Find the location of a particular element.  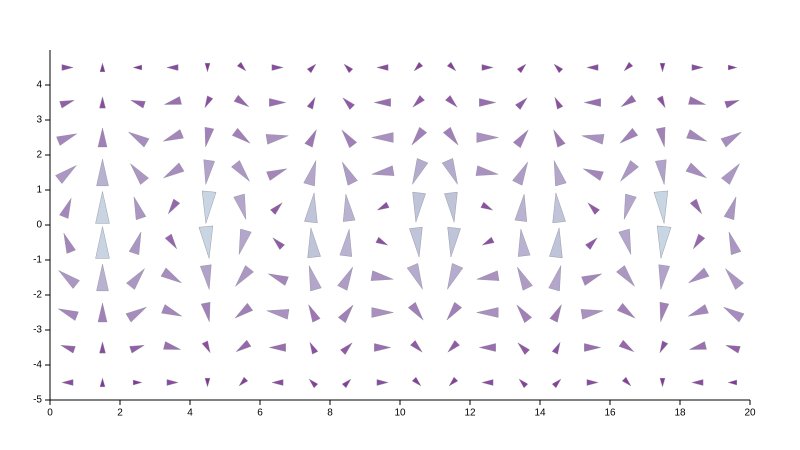

y-tick-label: 2 is located at coordinates (39, 155).